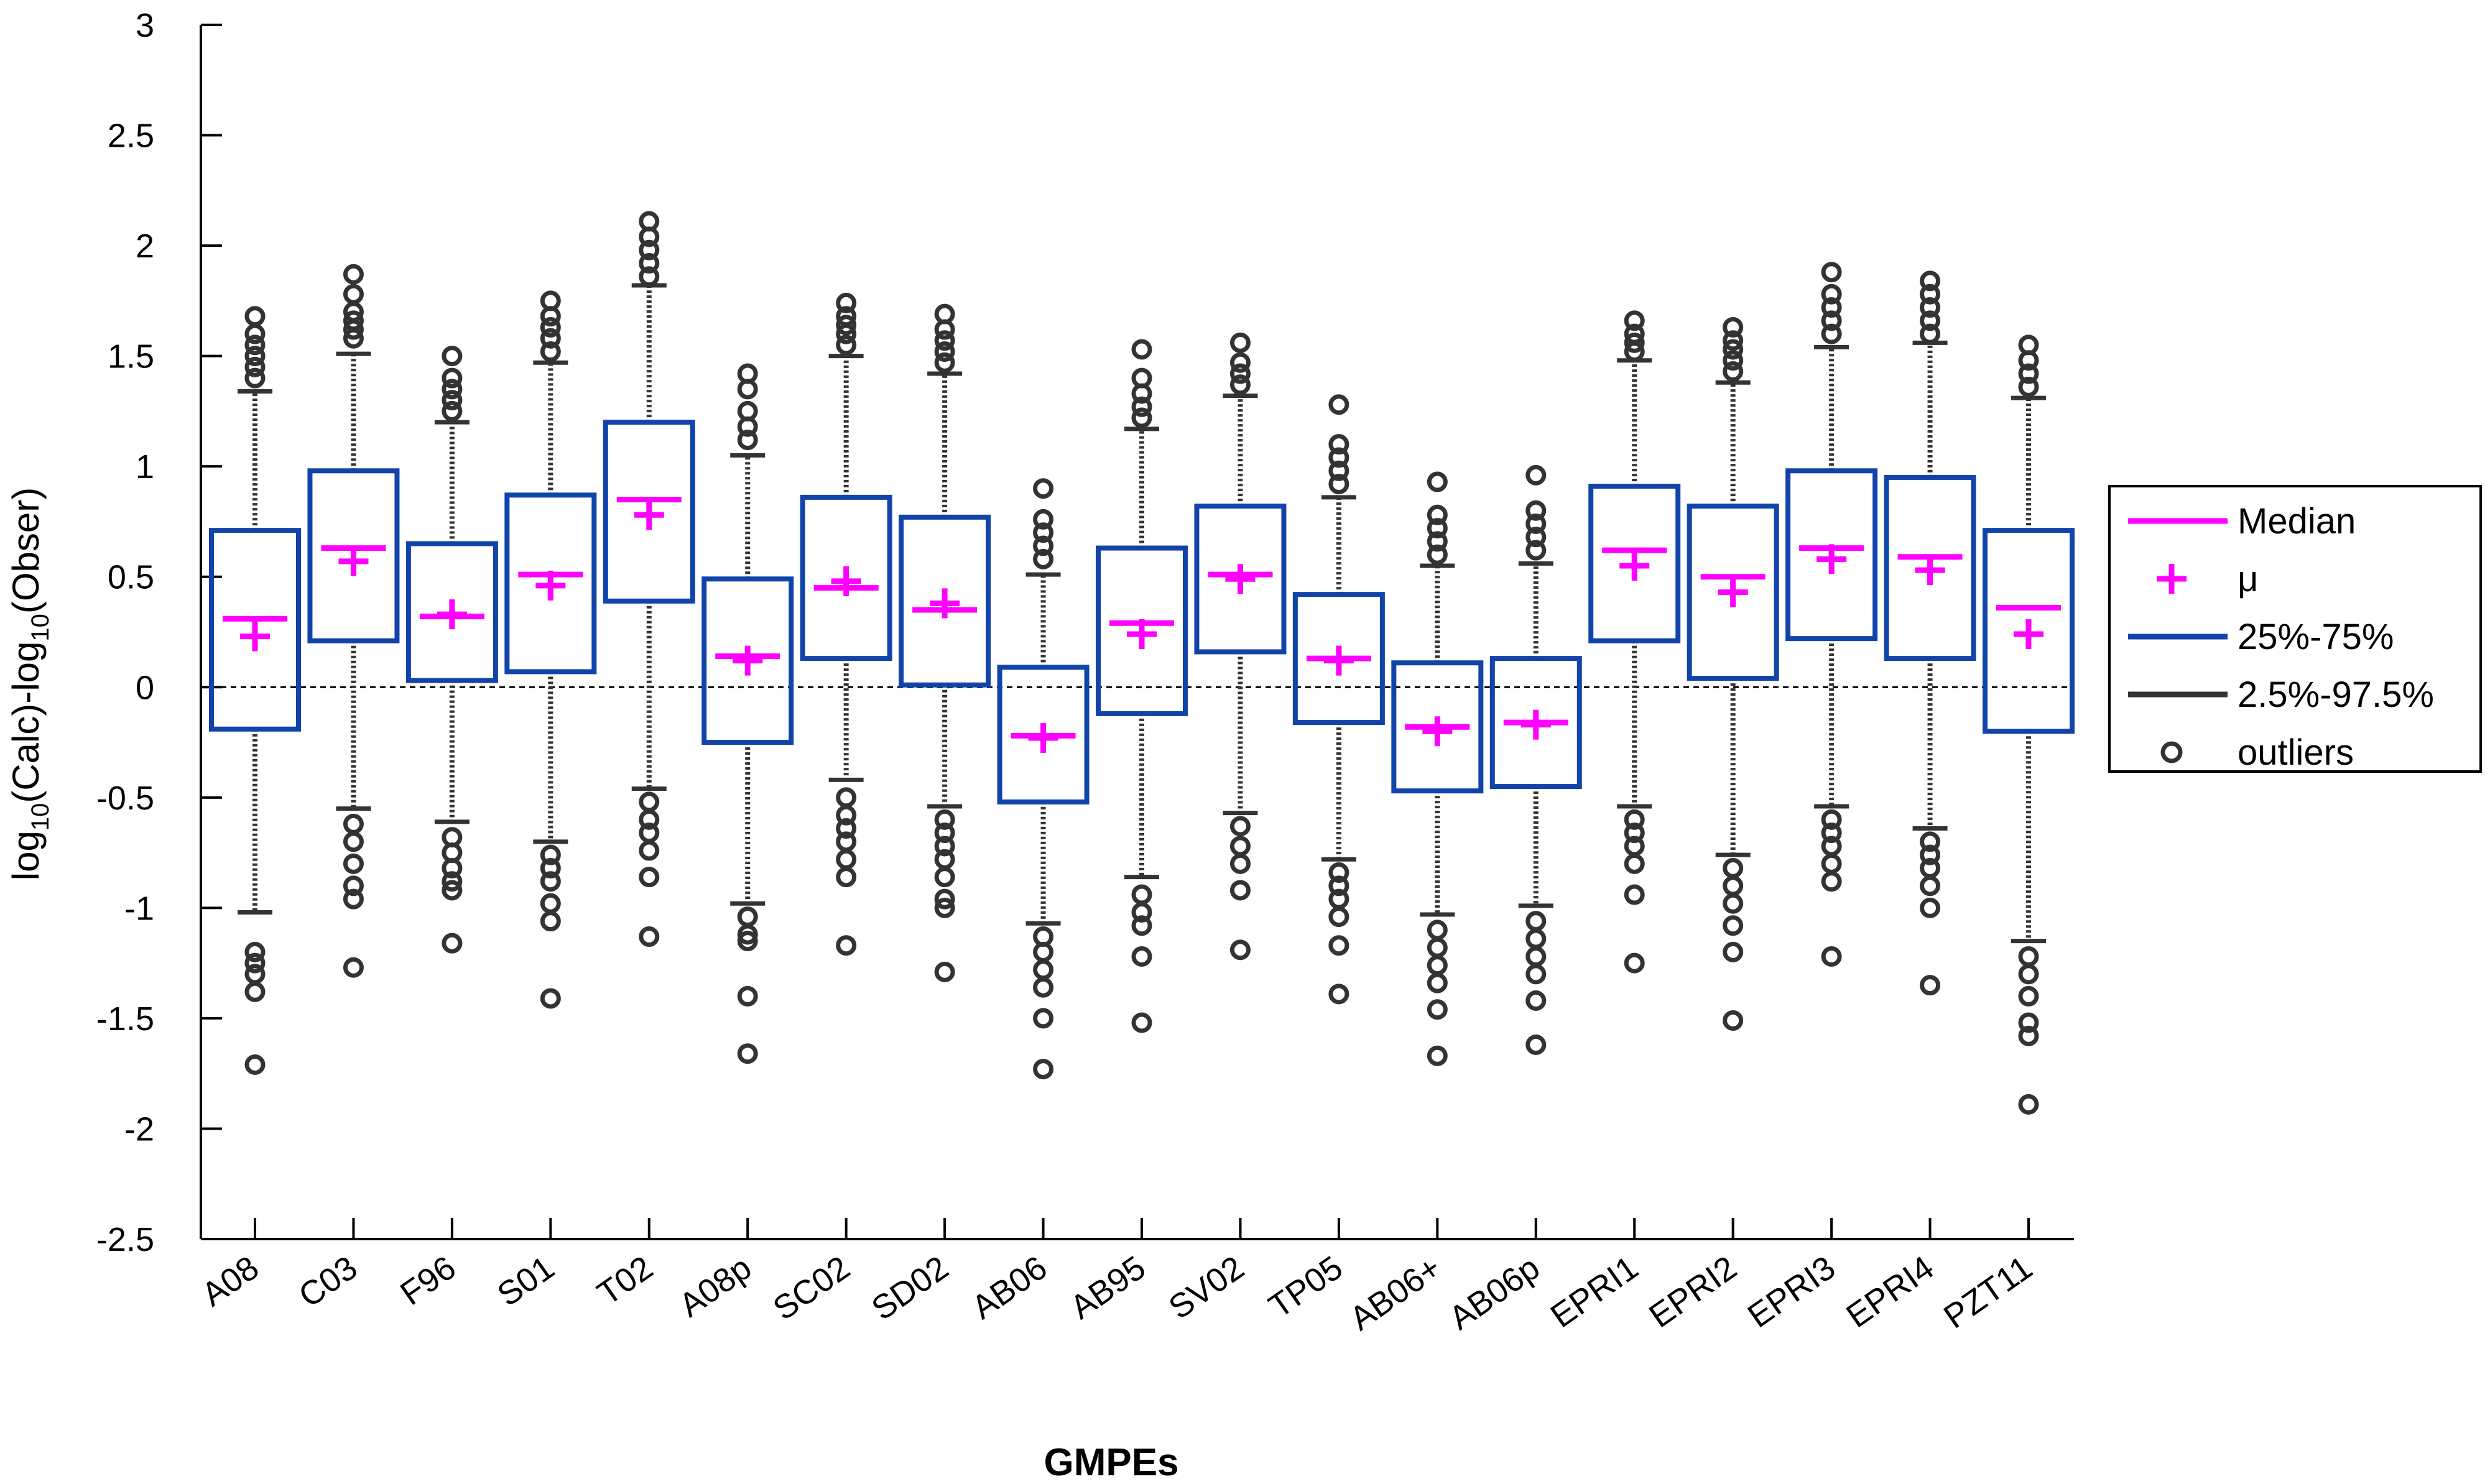 This screenshot has height=1484, width=2490. Describe the element at coordinates (145, 687) in the screenshot. I see `y-tick-label: 0` at that location.